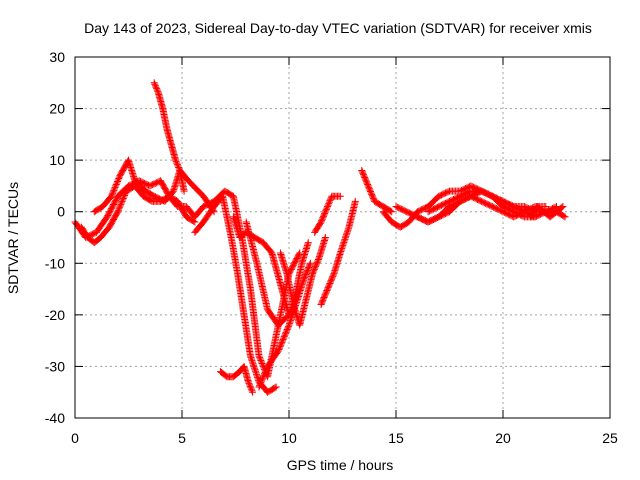 The height and width of the screenshot is (480, 640). I want to click on series-t5, so click(235, 294).